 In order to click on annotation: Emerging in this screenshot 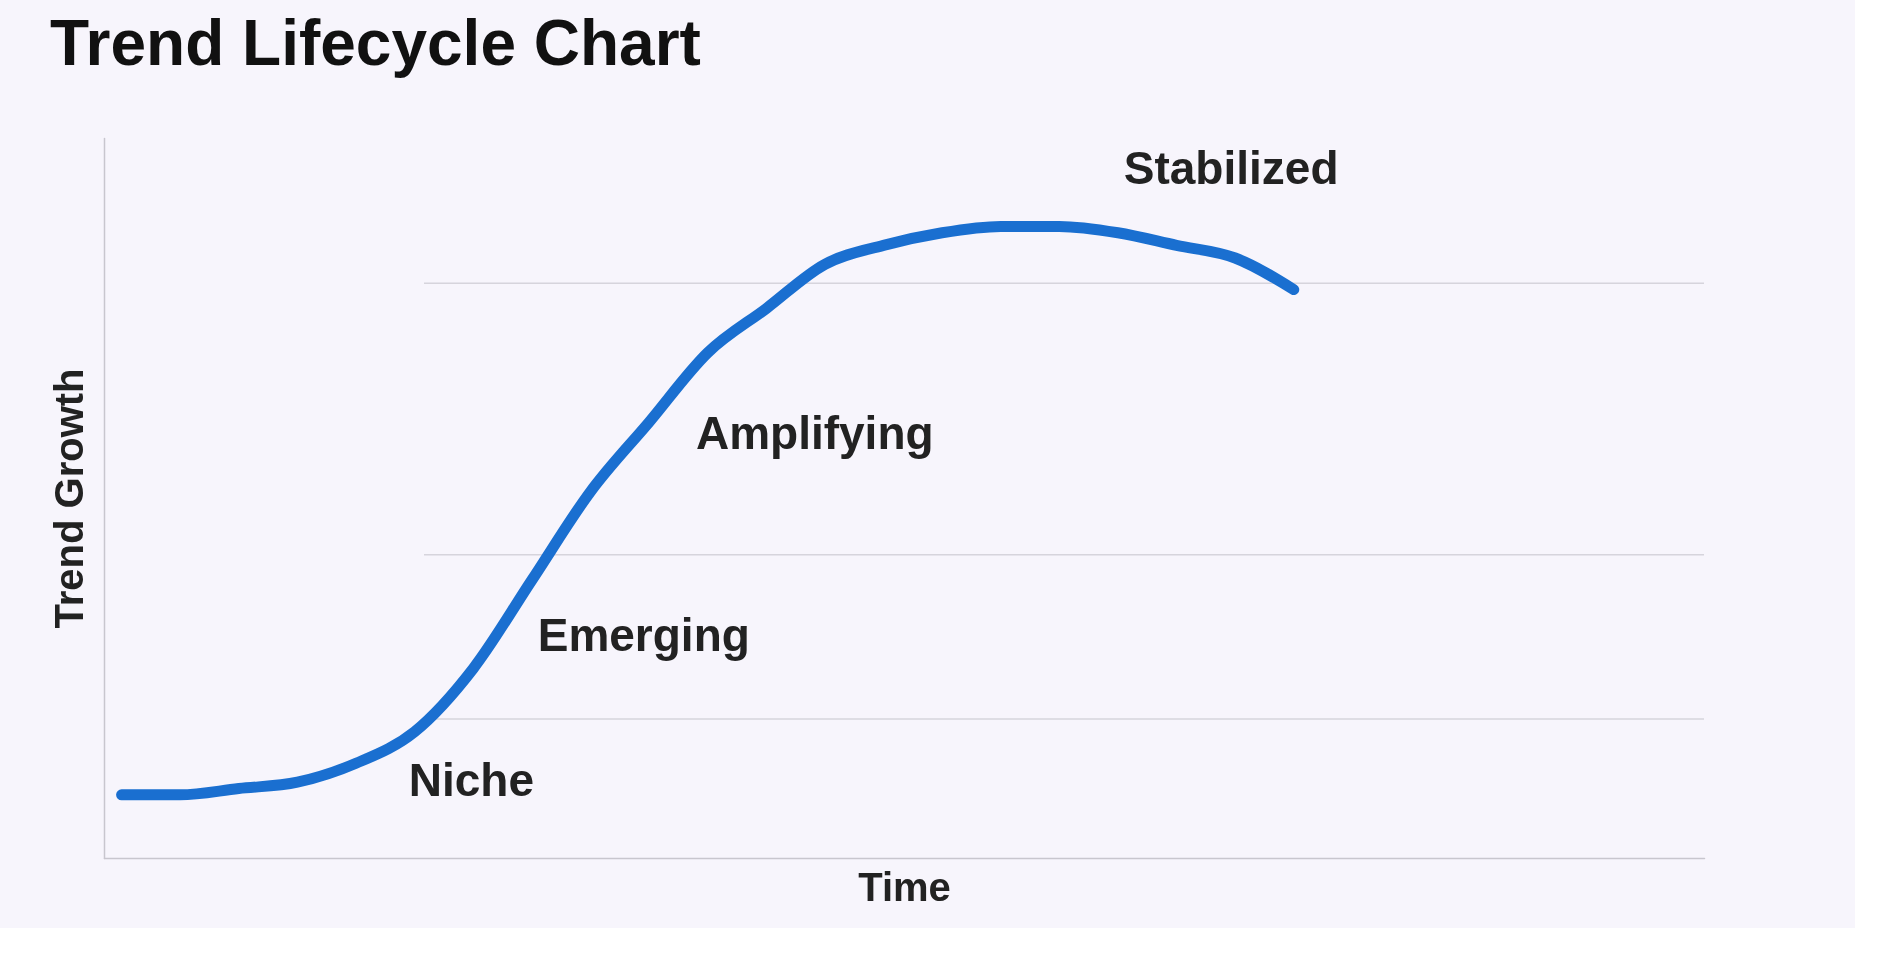, I will do `click(643, 634)`.